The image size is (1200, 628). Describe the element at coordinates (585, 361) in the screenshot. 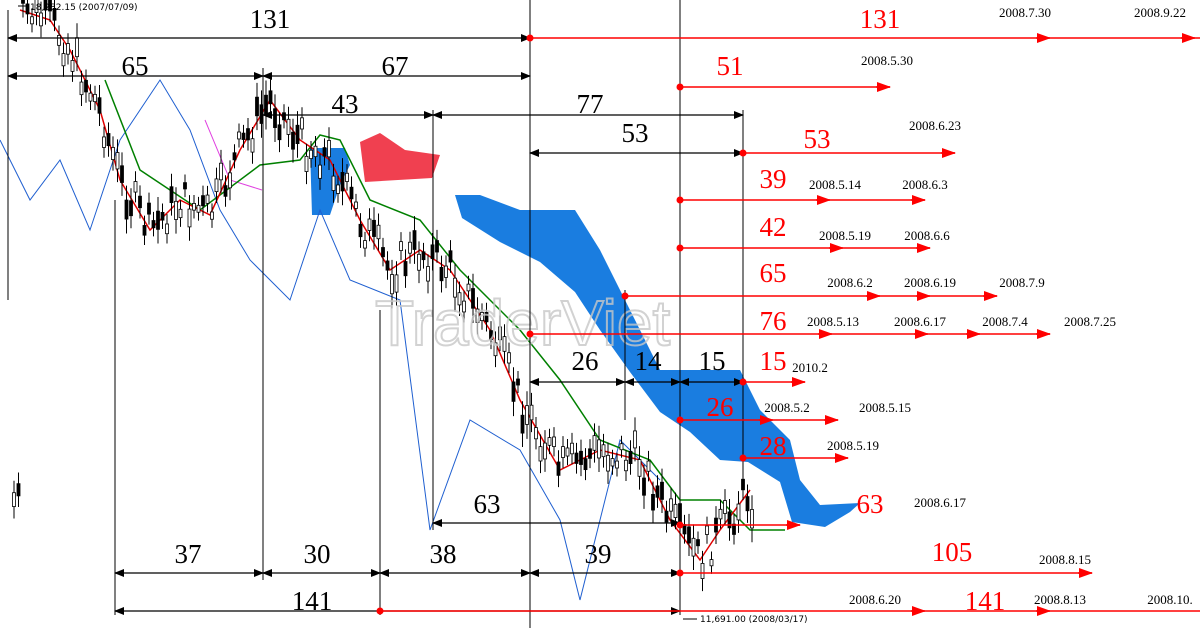

I see `measure-count-label: 26` at that location.